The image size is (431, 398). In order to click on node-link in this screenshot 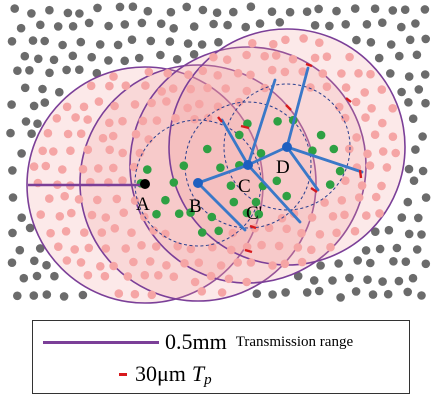, I will do `click(297, 107)`.